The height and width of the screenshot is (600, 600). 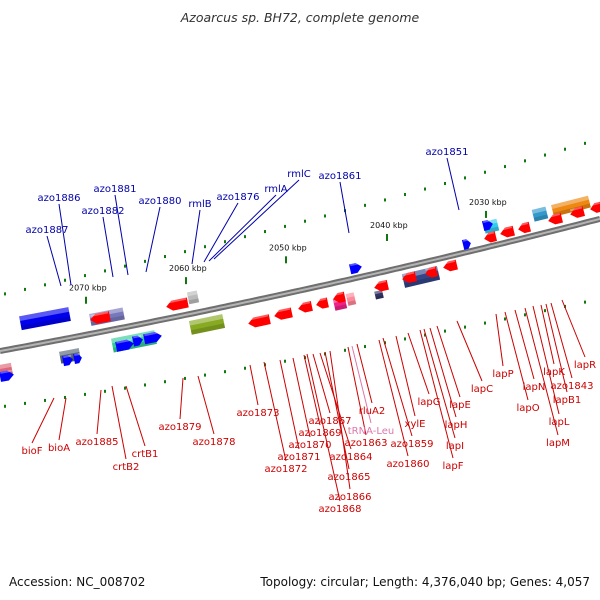 What do you see at coordinates (214, 442) in the screenshot?
I see `gene-label: azo1878` at bounding box center [214, 442].